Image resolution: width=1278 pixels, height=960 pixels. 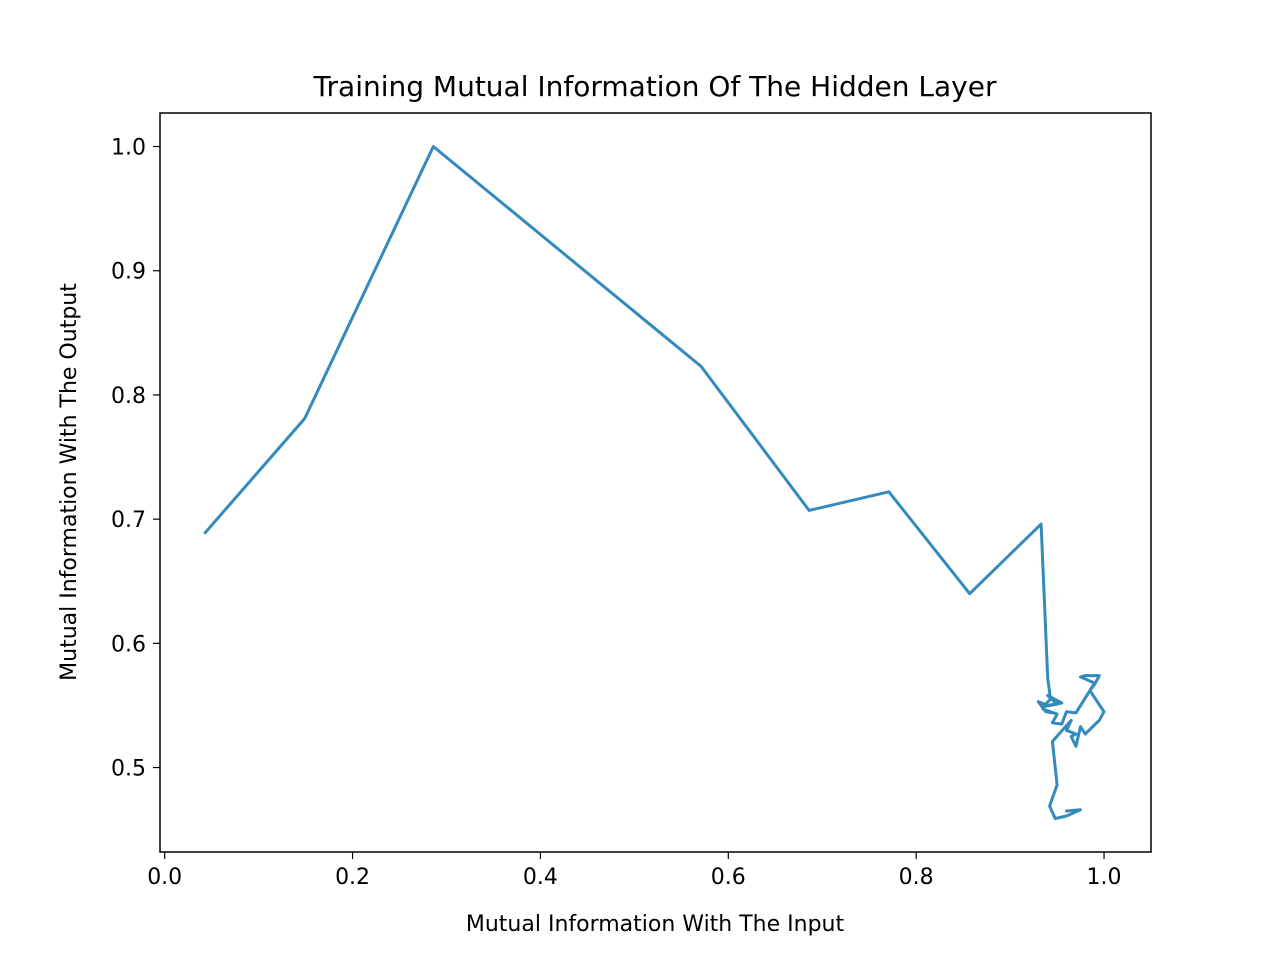 What do you see at coordinates (352, 877) in the screenshot?
I see `x-tick-label: 0.2` at bounding box center [352, 877].